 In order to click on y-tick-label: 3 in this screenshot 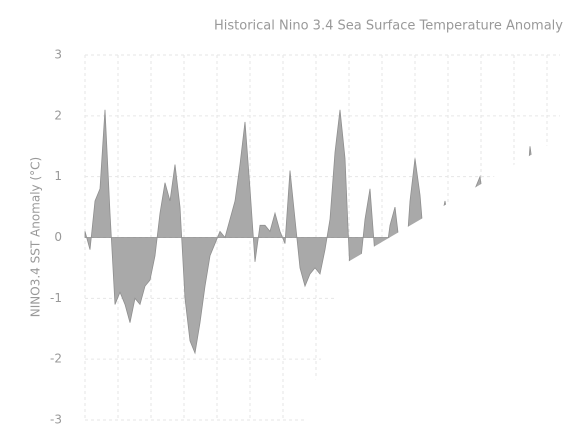, I will do `click(58, 55)`.